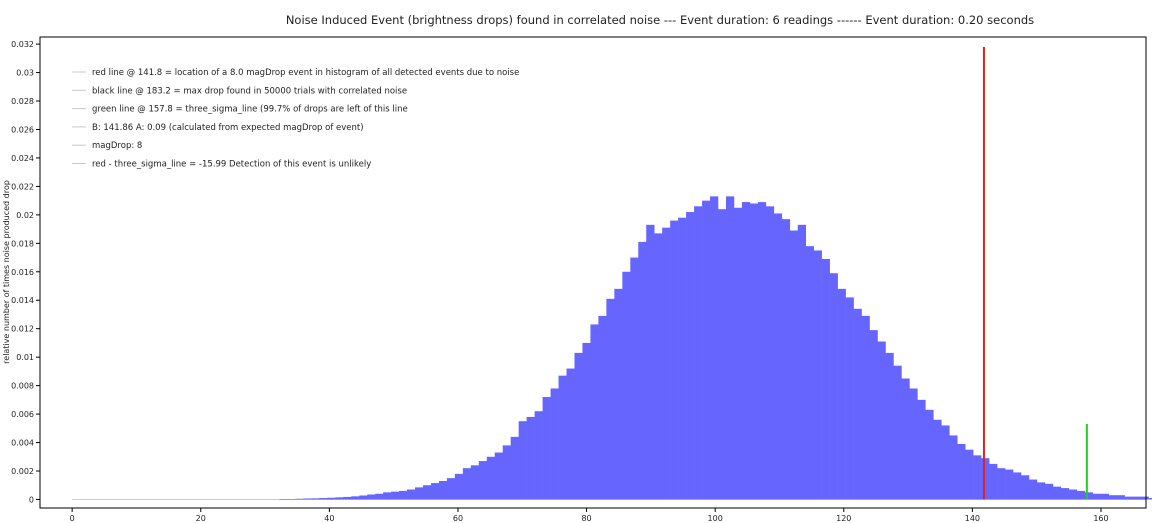 This screenshot has height=523, width=1152. What do you see at coordinates (1035, 273) in the screenshot?
I see `marker-lines` at bounding box center [1035, 273].